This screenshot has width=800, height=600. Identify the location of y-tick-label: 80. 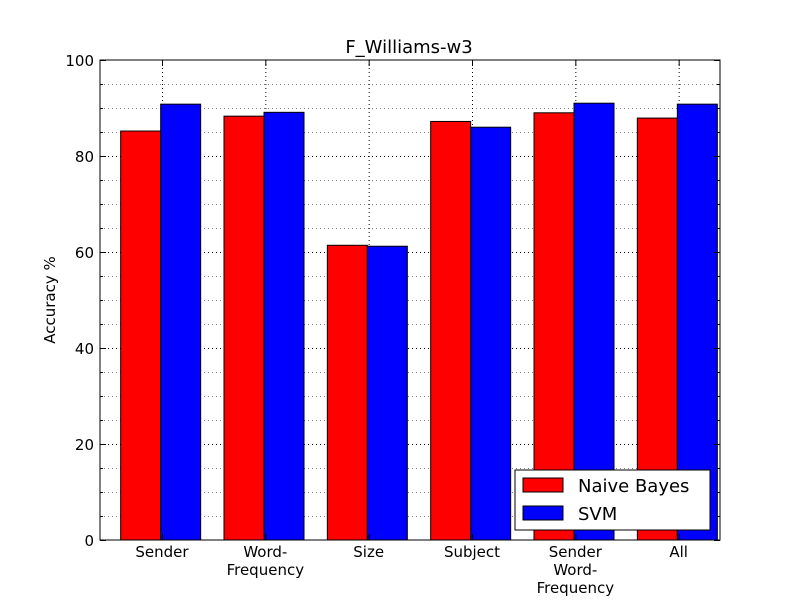
(84, 157).